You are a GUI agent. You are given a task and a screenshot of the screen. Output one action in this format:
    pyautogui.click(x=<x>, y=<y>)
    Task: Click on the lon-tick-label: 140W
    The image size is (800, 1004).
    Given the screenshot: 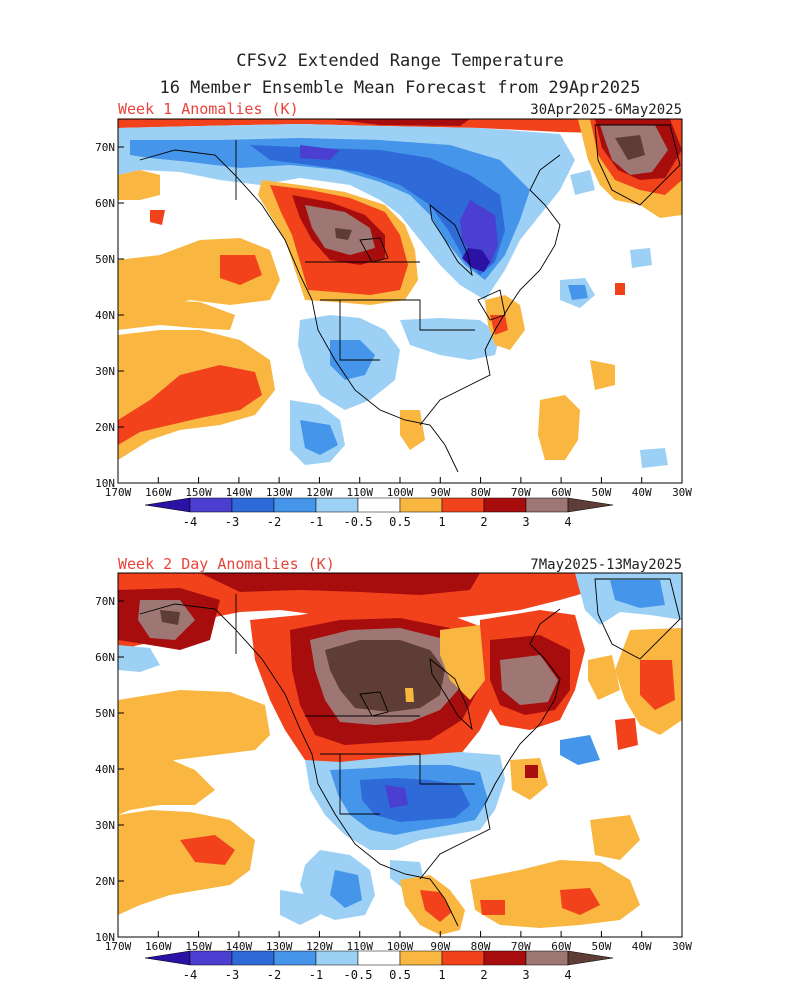 What is the action you would take?
    pyautogui.click(x=239, y=946)
    